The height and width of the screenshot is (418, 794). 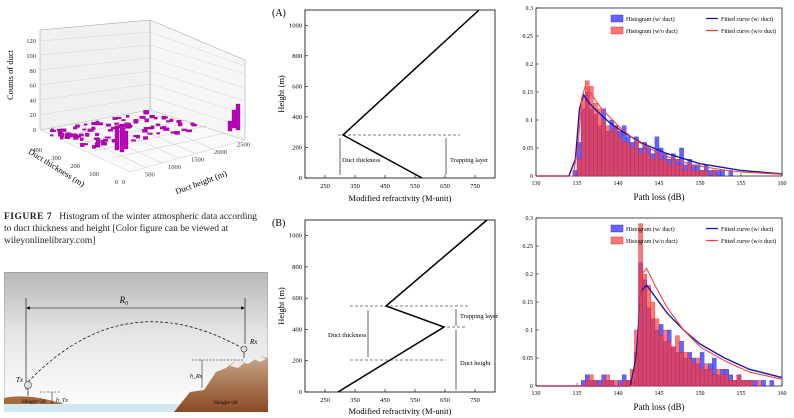 What do you see at coordinates (652, 241) in the screenshot?
I see `legend-label: Histogram (w/o duct)` at bounding box center [652, 241].